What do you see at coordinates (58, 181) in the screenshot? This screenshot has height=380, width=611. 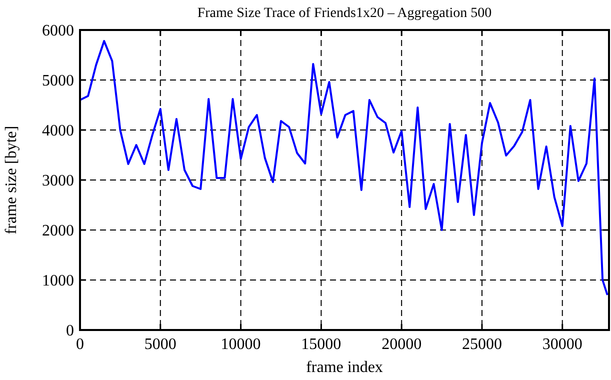 I see `y-tick-label: 3000` at bounding box center [58, 181].